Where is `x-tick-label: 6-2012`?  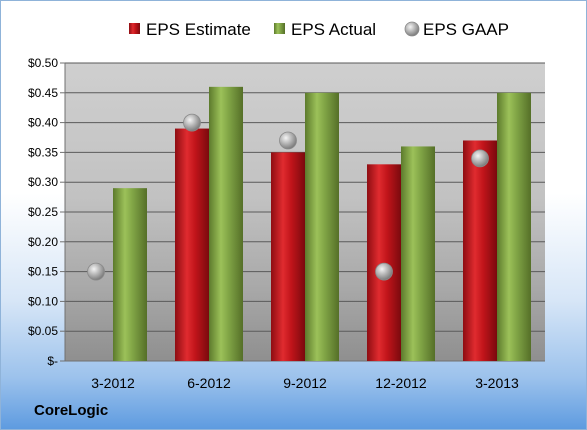 x-tick-label: 6-2012 is located at coordinates (209, 383).